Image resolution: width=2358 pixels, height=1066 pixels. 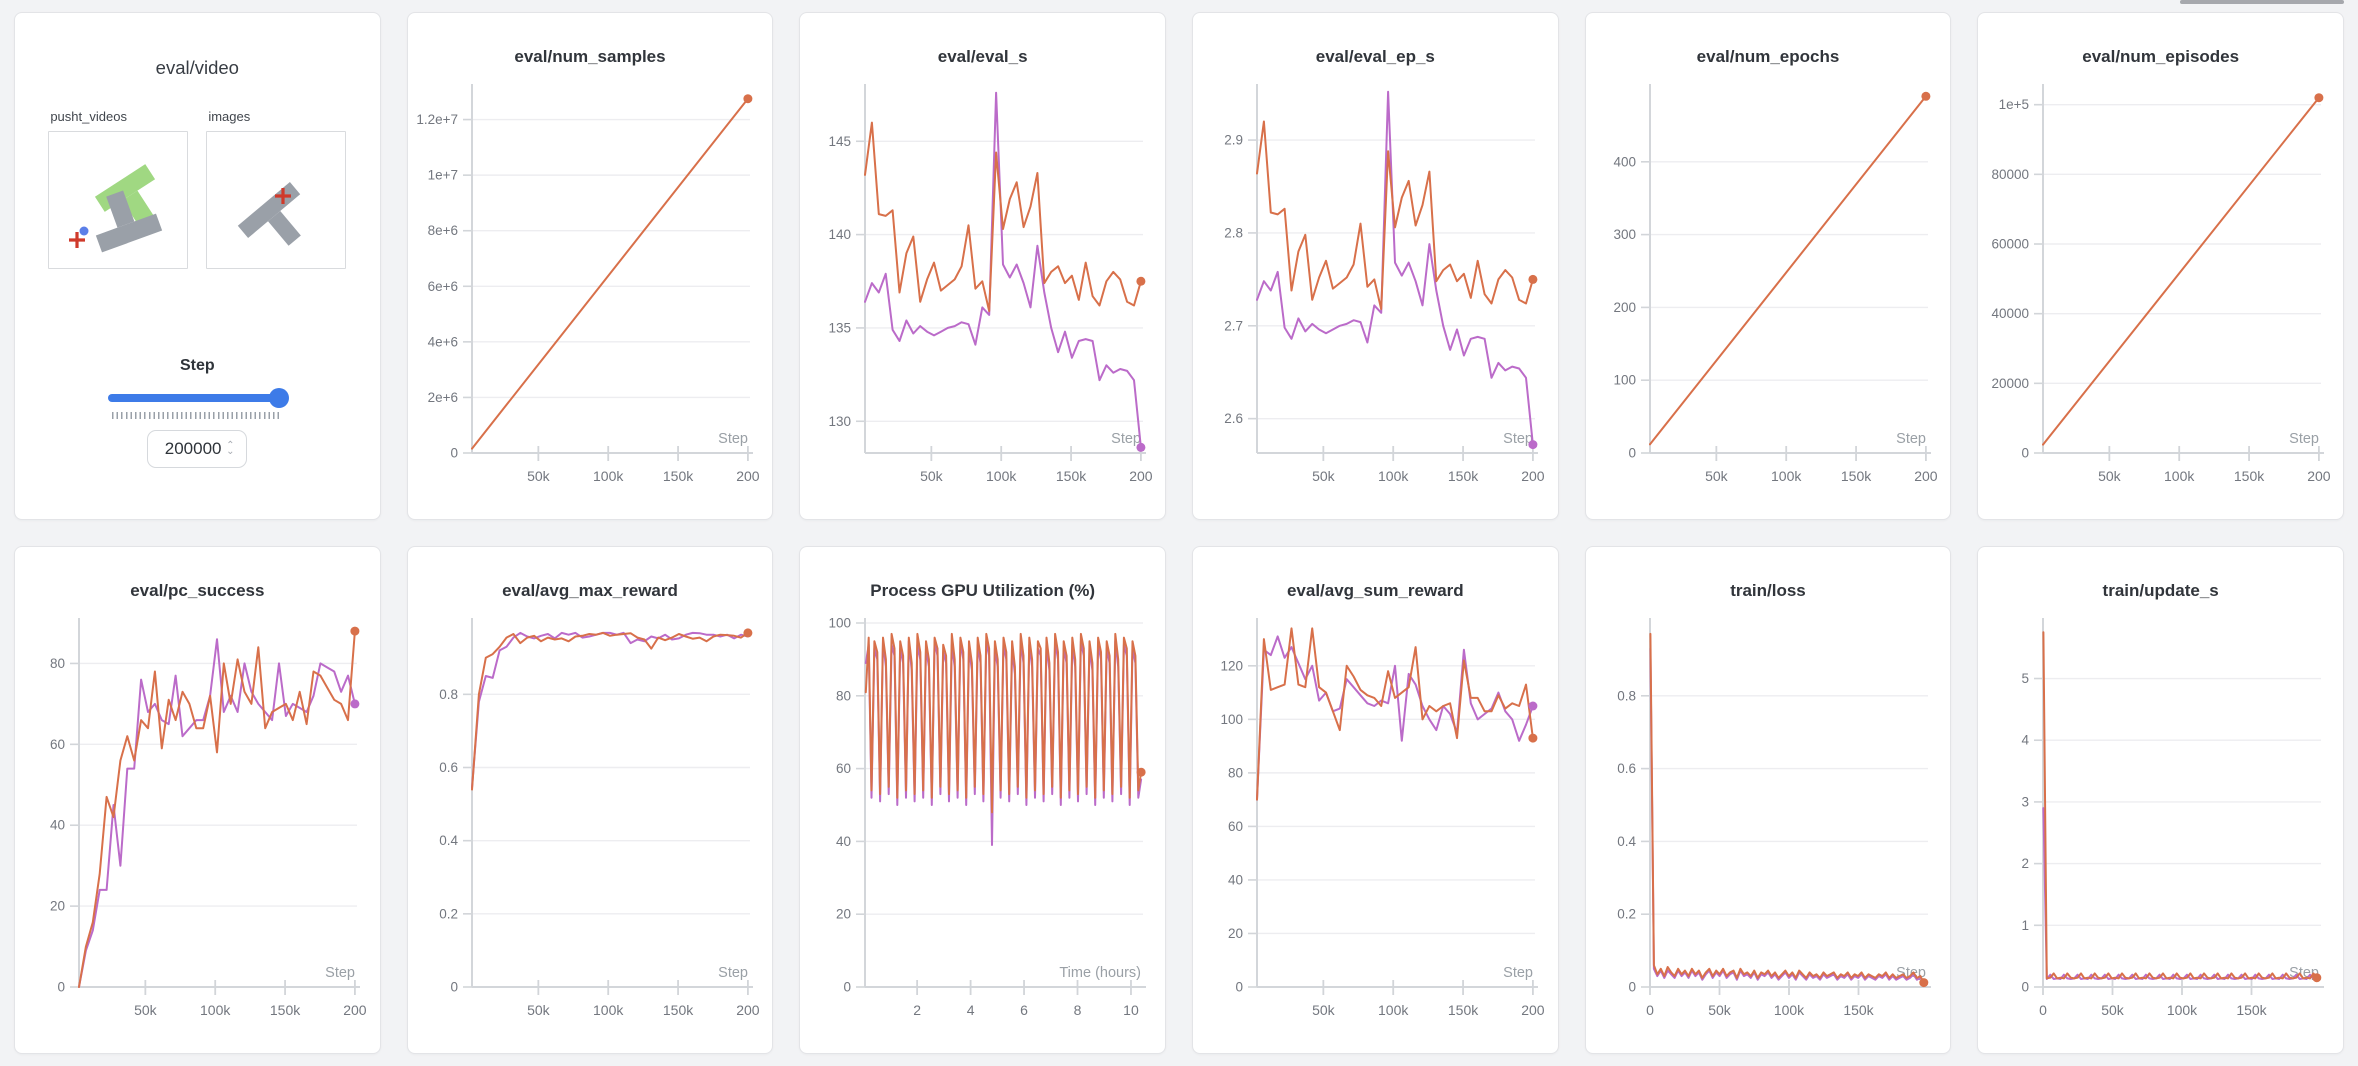 I want to click on y-tick-label: 100, so click(x=839, y=623).